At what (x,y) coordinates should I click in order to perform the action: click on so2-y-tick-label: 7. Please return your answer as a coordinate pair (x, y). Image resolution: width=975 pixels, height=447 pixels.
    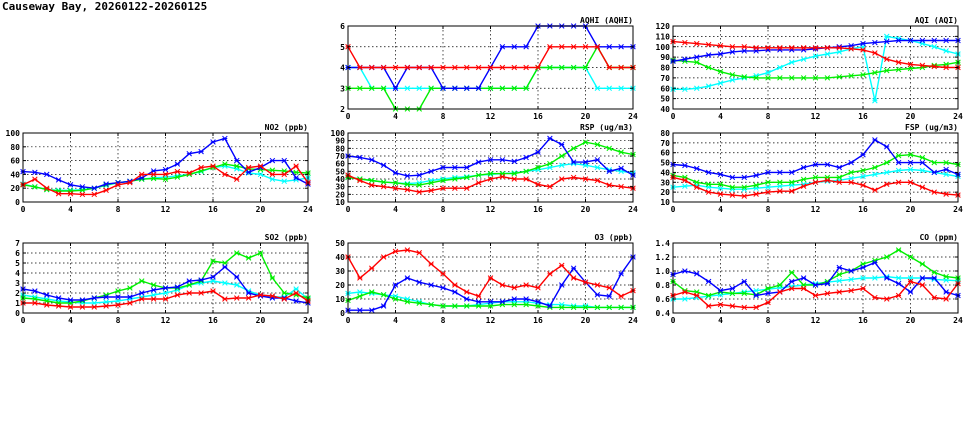
    Looking at the image, I should click on (17, 243).